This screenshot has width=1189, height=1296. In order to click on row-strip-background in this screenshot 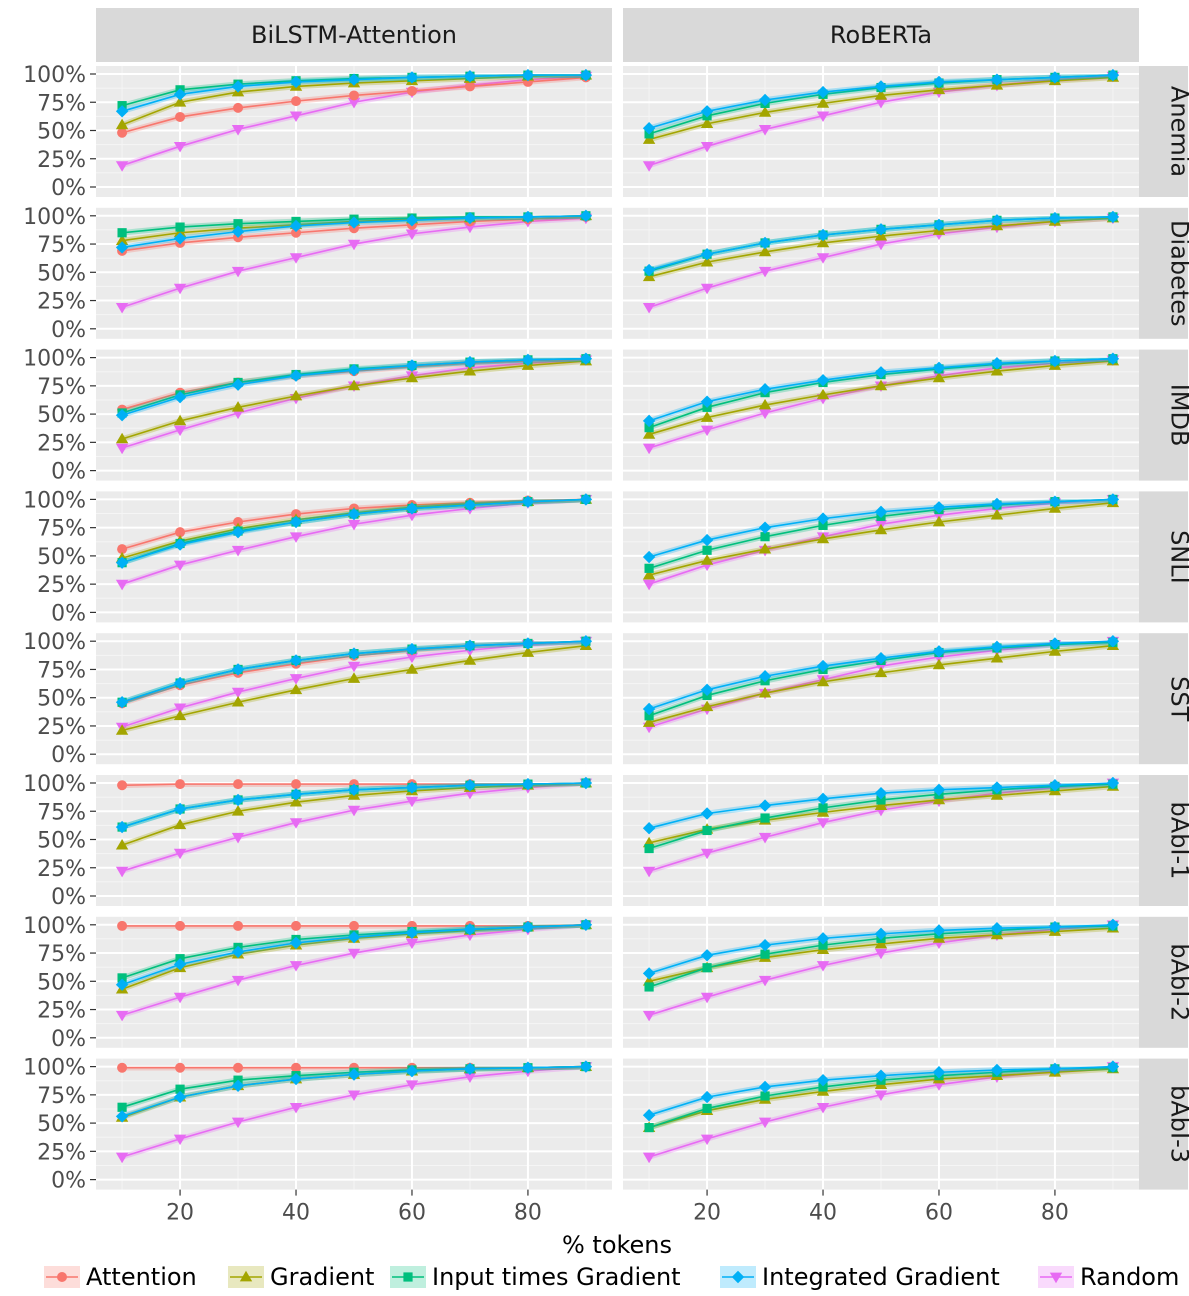, I will do `click(1163, 557)`.